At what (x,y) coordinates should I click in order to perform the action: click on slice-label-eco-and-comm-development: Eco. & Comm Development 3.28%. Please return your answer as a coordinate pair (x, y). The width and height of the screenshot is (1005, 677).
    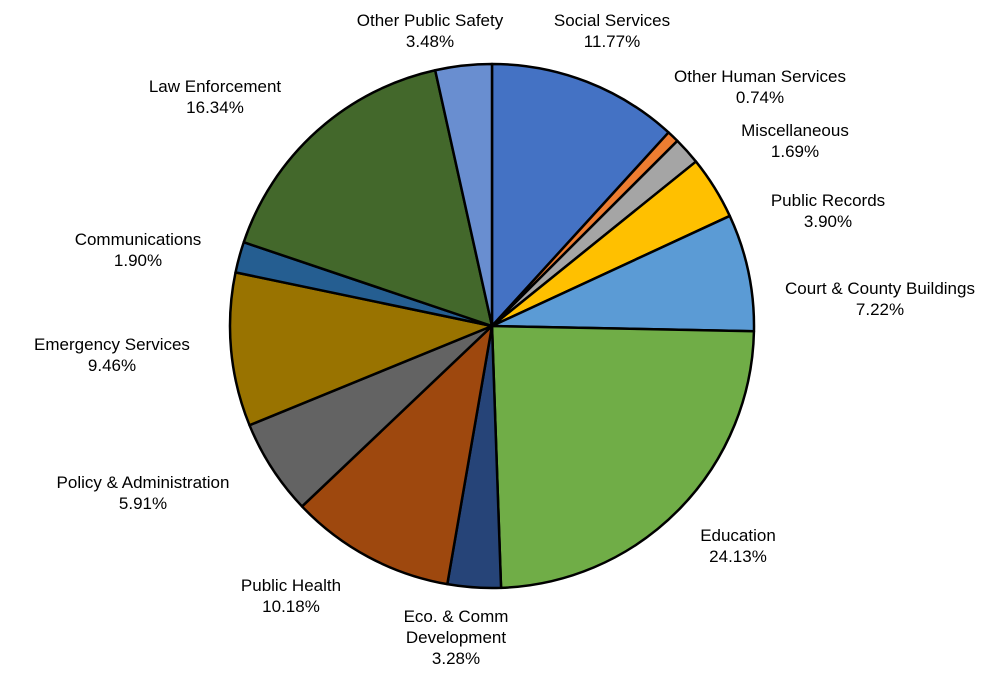
    Looking at the image, I should click on (456, 637).